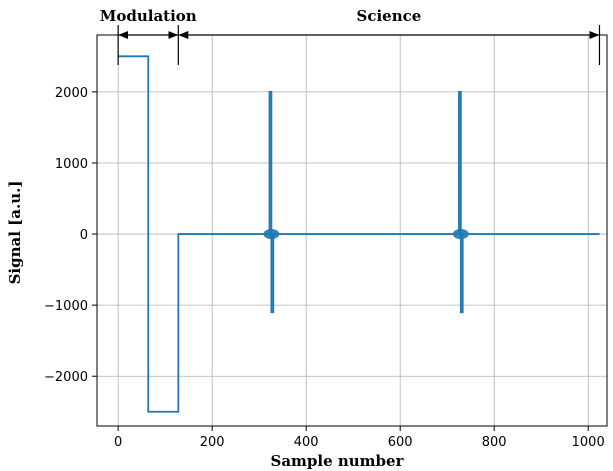 The width and height of the screenshot is (613, 471). I want to click on x-tick-label: 200, so click(212, 442).